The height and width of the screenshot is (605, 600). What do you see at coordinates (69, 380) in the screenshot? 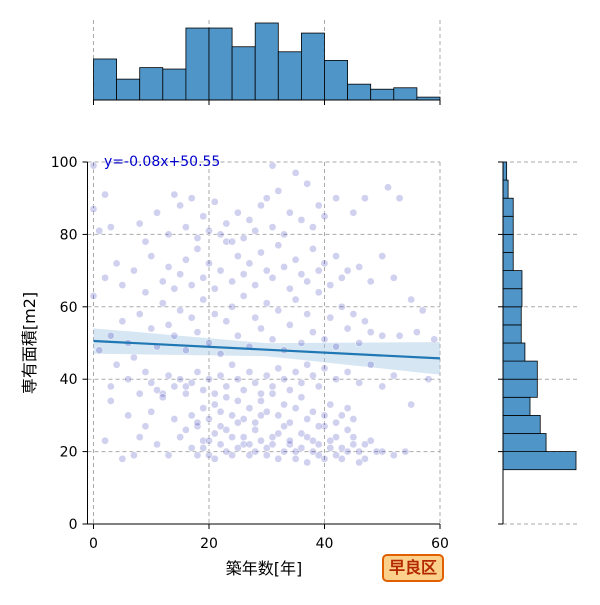
I see `y-tick-label: 40` at bounding box center [69, 380].